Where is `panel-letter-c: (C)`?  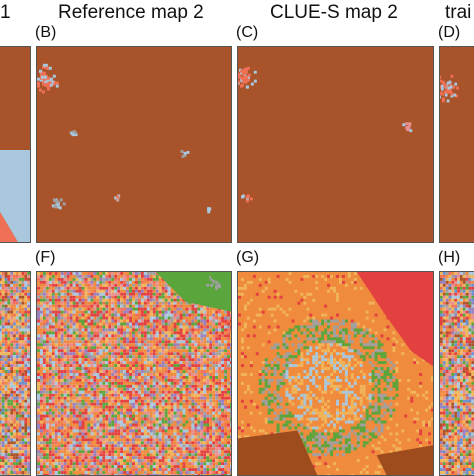
panel-letter-c: (C) is located at coordinates (247, 33).